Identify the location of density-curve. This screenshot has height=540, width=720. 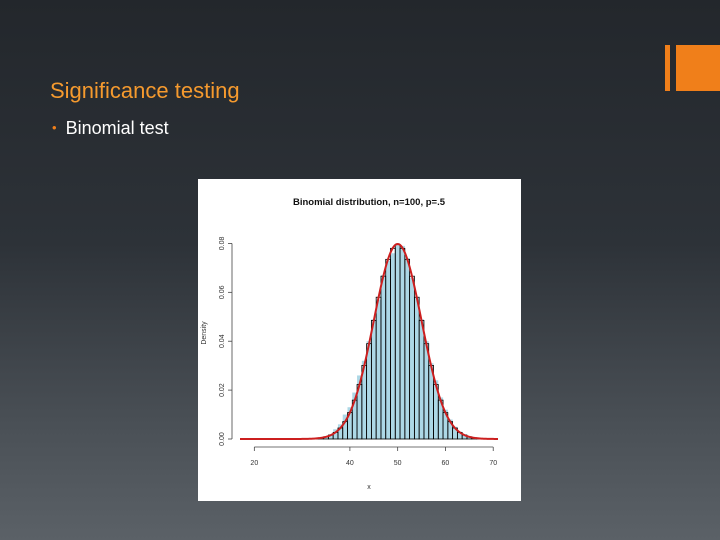
(369, 341).